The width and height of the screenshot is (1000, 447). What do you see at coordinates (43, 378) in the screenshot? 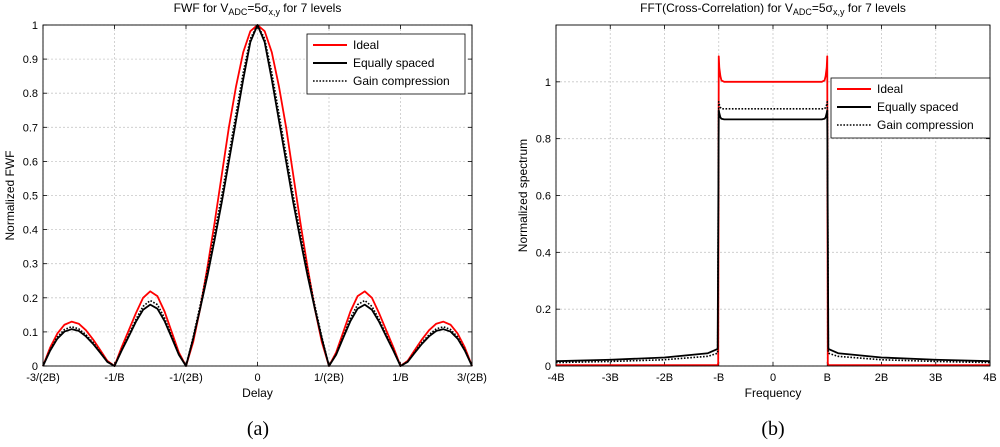
I see `x-tick-label: -3/(2B)` at bounding box center [43, 378].